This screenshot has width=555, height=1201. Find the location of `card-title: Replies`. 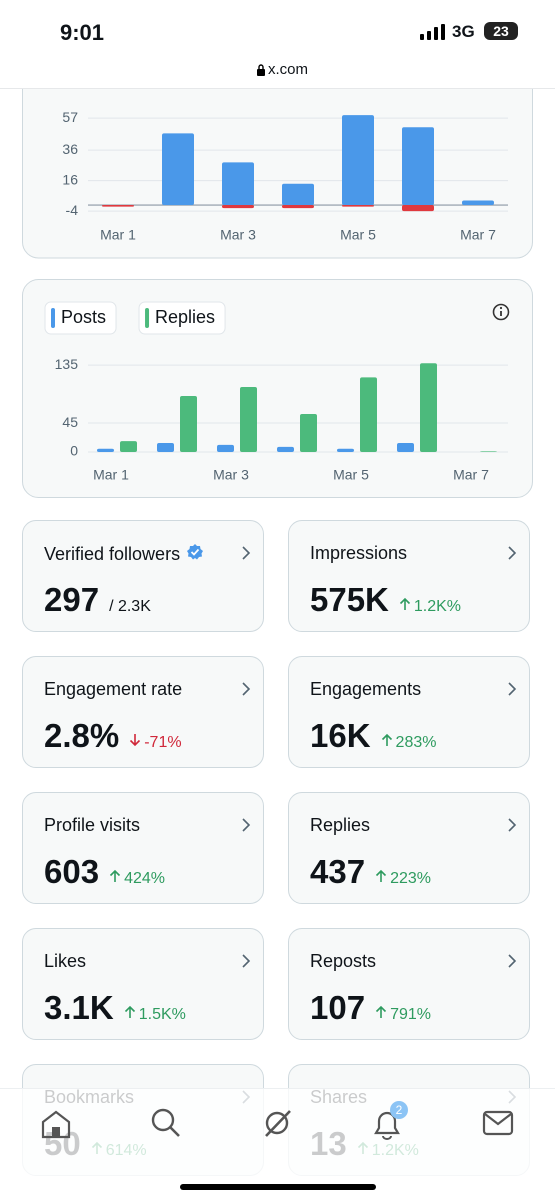

card-title: Replies is located at coordinates (340, 825).